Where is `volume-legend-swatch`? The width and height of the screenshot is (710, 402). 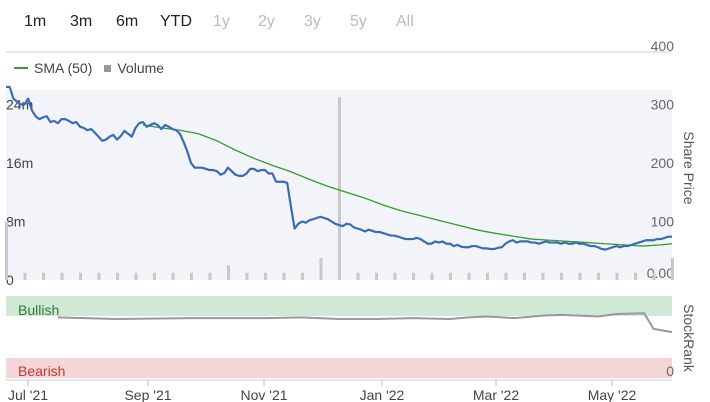
volume-legend-swatch is located at coordinates (108, 68).